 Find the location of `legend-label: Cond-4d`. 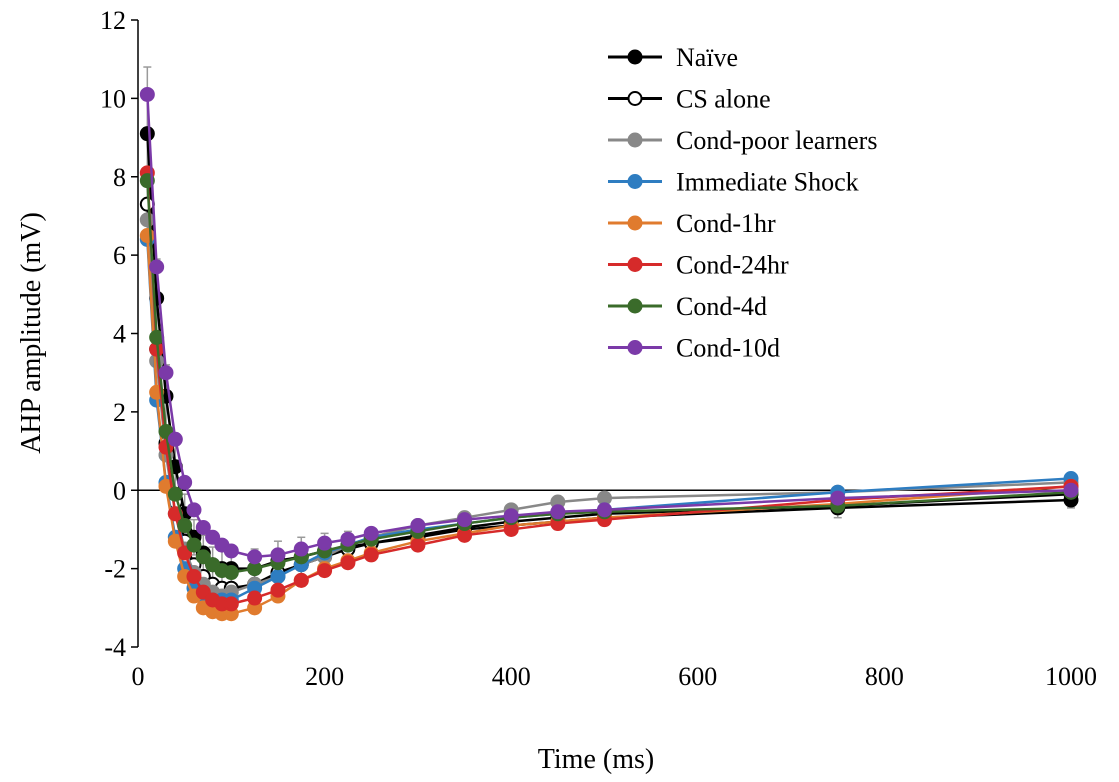

legend-label: Cond-4d is located at coordinates (721, 306).